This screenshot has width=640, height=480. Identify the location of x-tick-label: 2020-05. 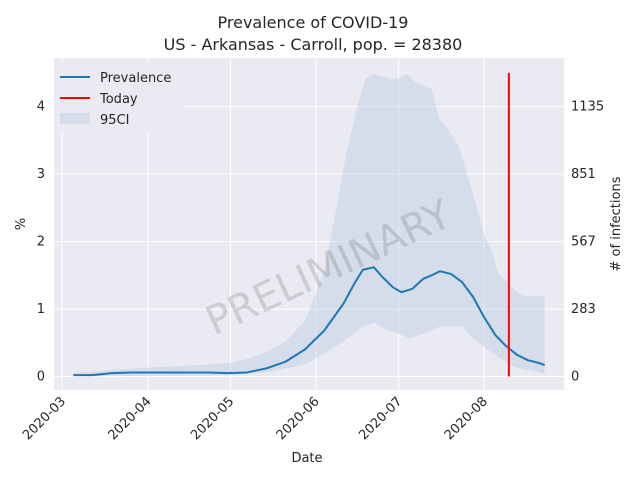
(212, 418).